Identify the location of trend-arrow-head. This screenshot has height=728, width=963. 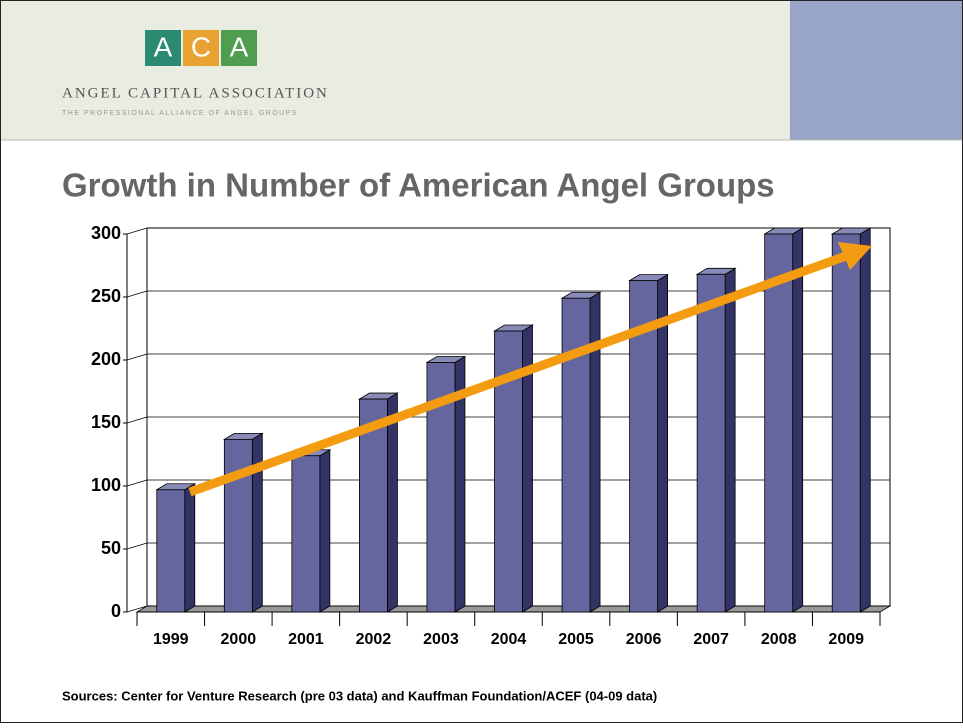
(855, 256).